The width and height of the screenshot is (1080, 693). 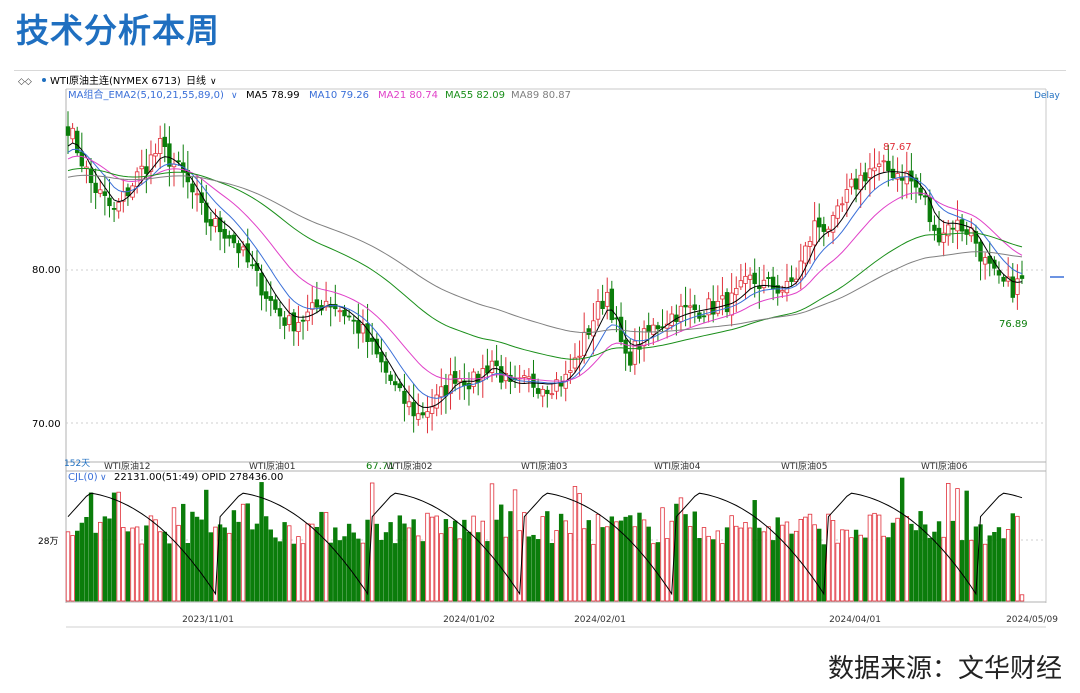 I want to click on contract-label: WTI原油04, so click(x=677, y=466).